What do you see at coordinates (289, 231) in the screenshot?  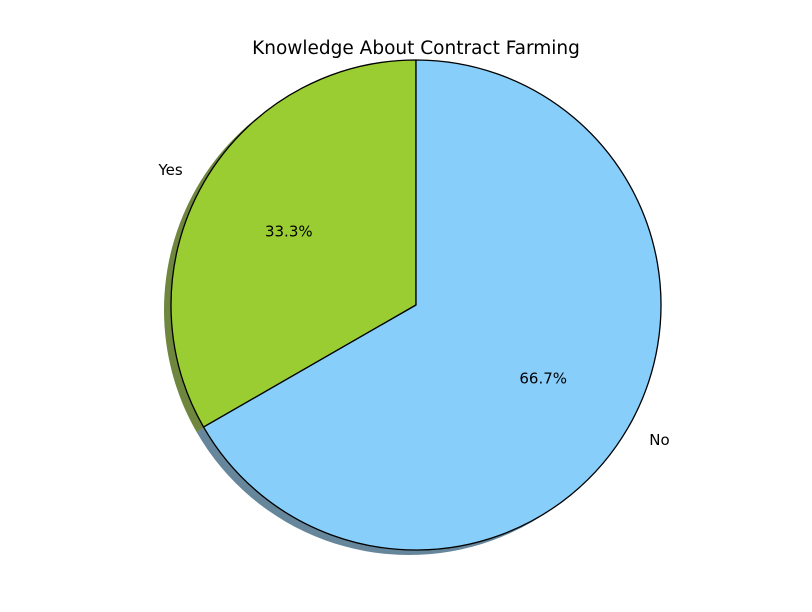 I see `slice-pct-yes: 33.3%` at bounding box center [289, 231].